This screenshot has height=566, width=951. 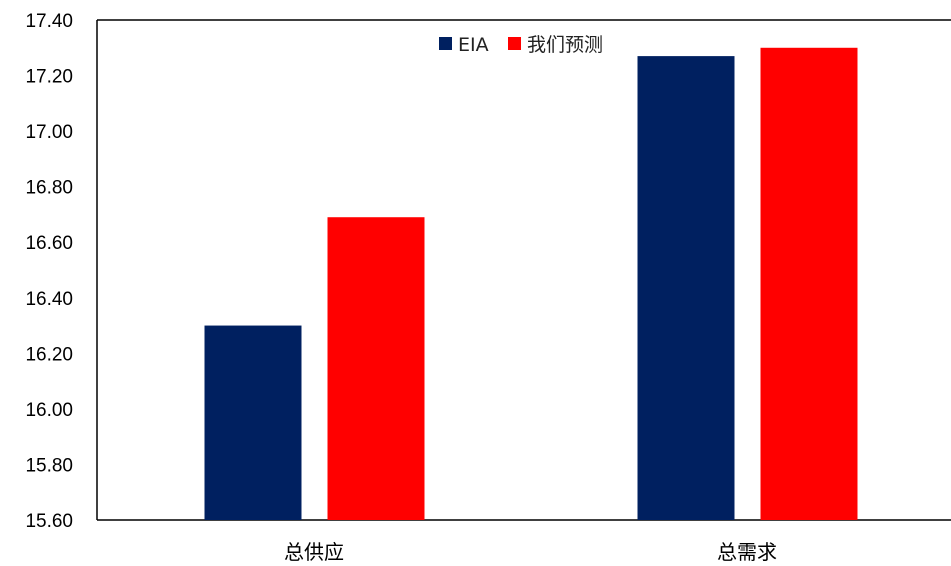 I want to click on y-tick-label: 16.60, so click(x=49, y=243).